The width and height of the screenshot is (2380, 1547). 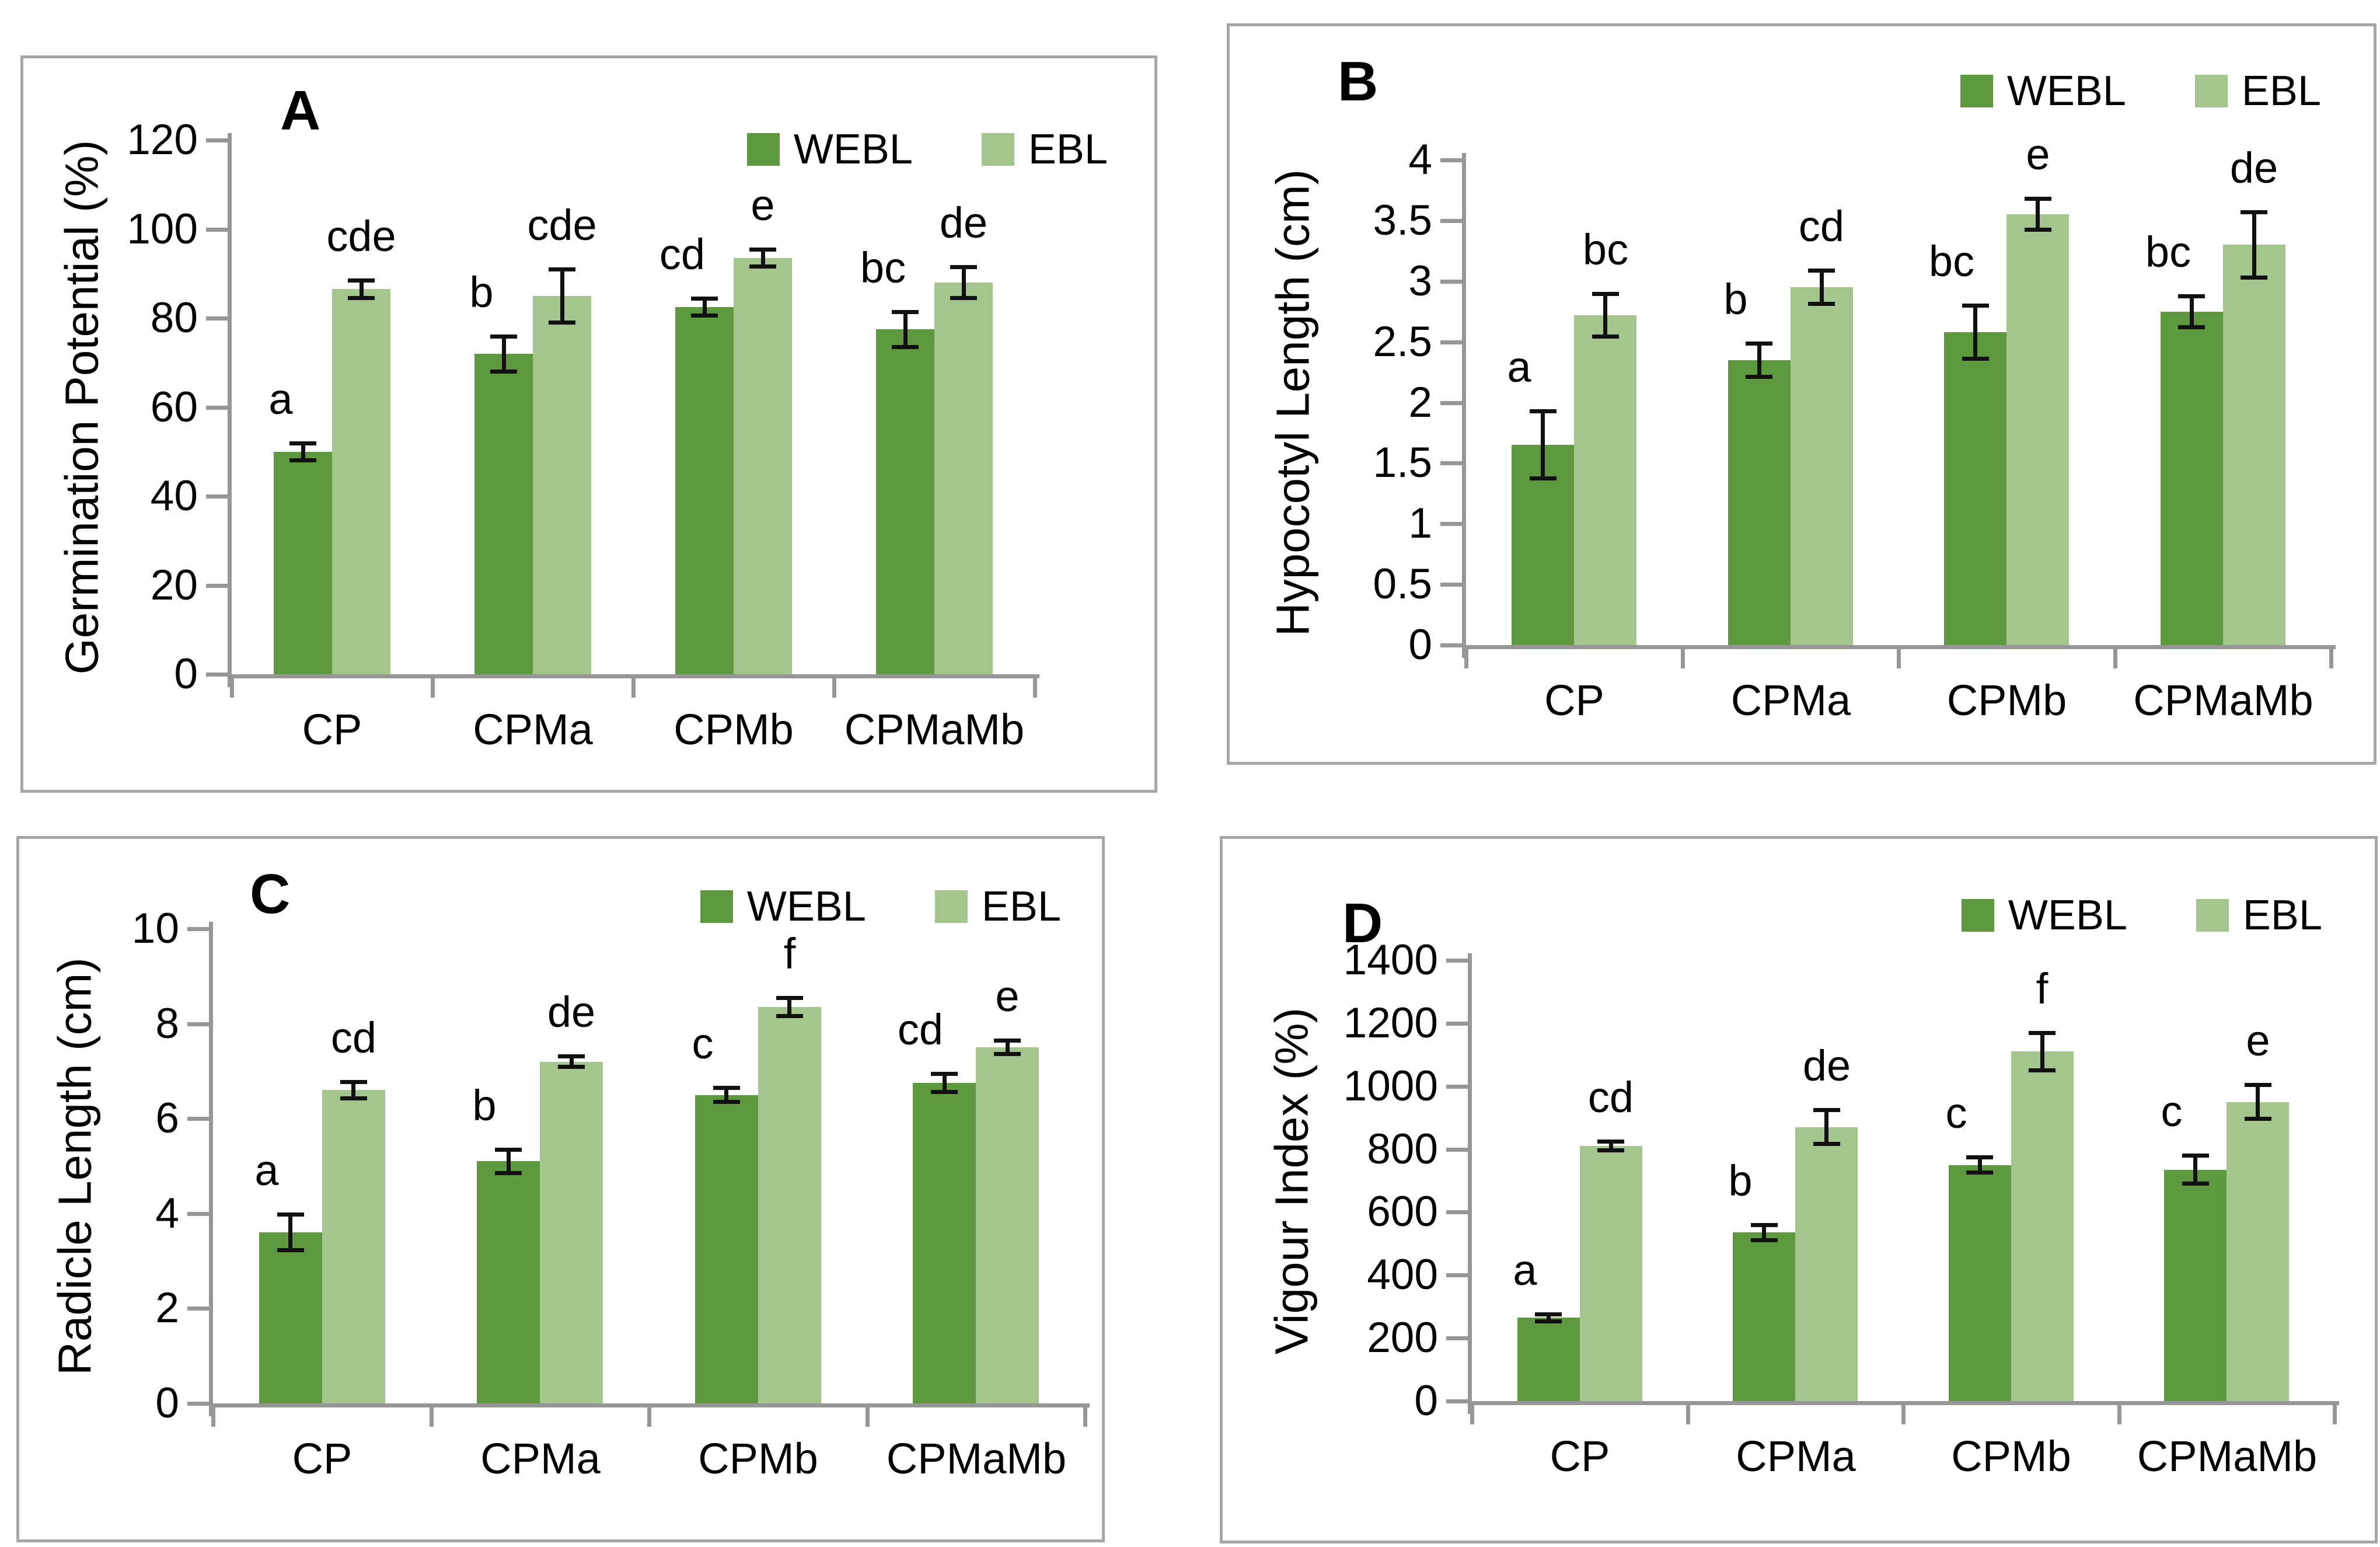 I want to click on y-tick-label: 40, so click(x=174, y=496).